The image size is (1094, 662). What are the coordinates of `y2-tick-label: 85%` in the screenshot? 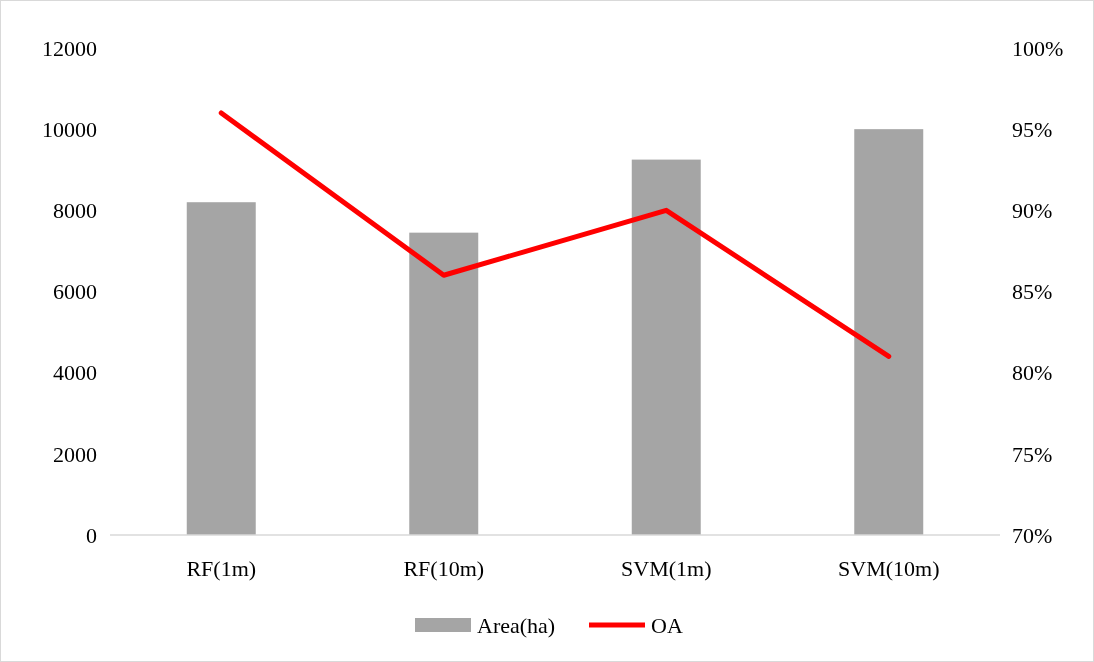 It's located at (1032, 292).